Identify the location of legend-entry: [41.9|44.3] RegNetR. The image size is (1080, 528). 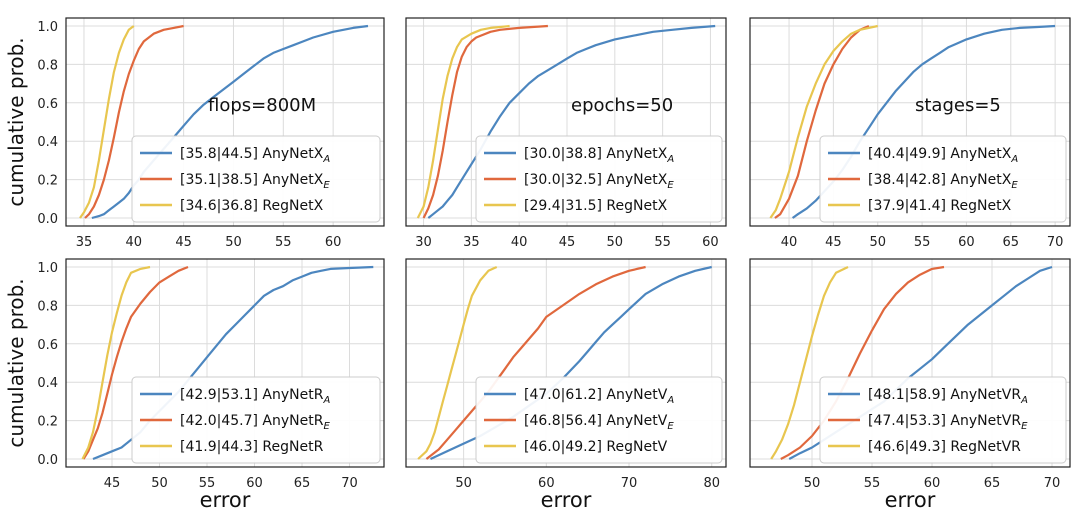
(252, 447).